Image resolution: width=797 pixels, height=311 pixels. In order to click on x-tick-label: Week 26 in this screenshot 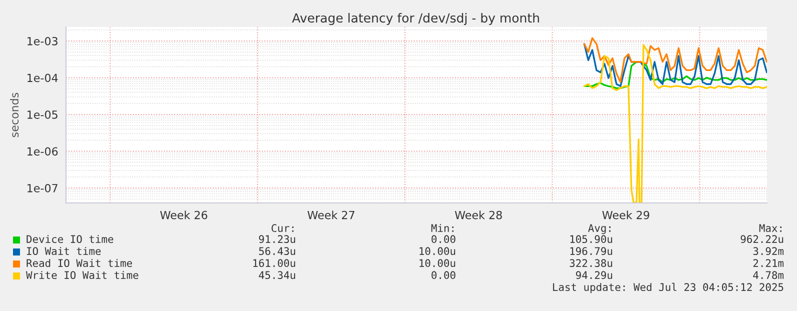, I will do `click(184, 215)`.